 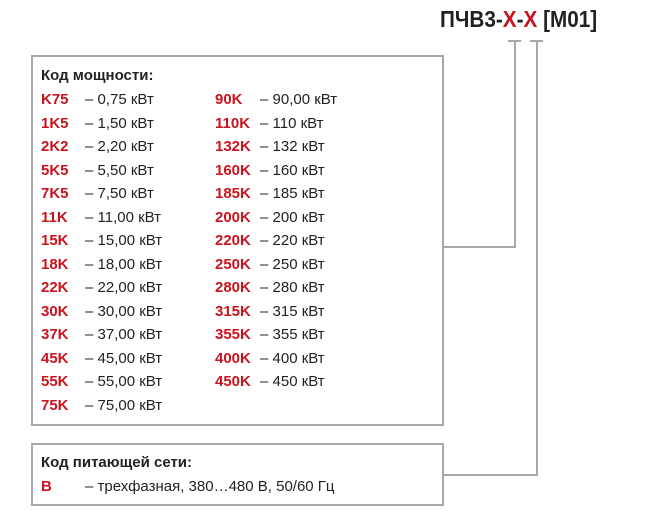 What do you see at coordinates (55, 358) in the screenshot?
I see `power-code: 45K` at bounding box center [55, 358].